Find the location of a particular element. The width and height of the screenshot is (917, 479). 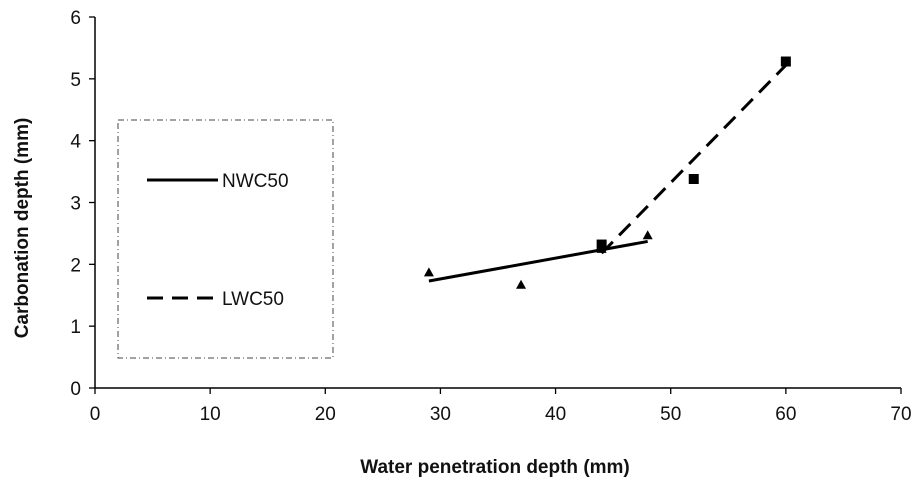

x-tick-label: 20 is located at coordinates (325, 414).